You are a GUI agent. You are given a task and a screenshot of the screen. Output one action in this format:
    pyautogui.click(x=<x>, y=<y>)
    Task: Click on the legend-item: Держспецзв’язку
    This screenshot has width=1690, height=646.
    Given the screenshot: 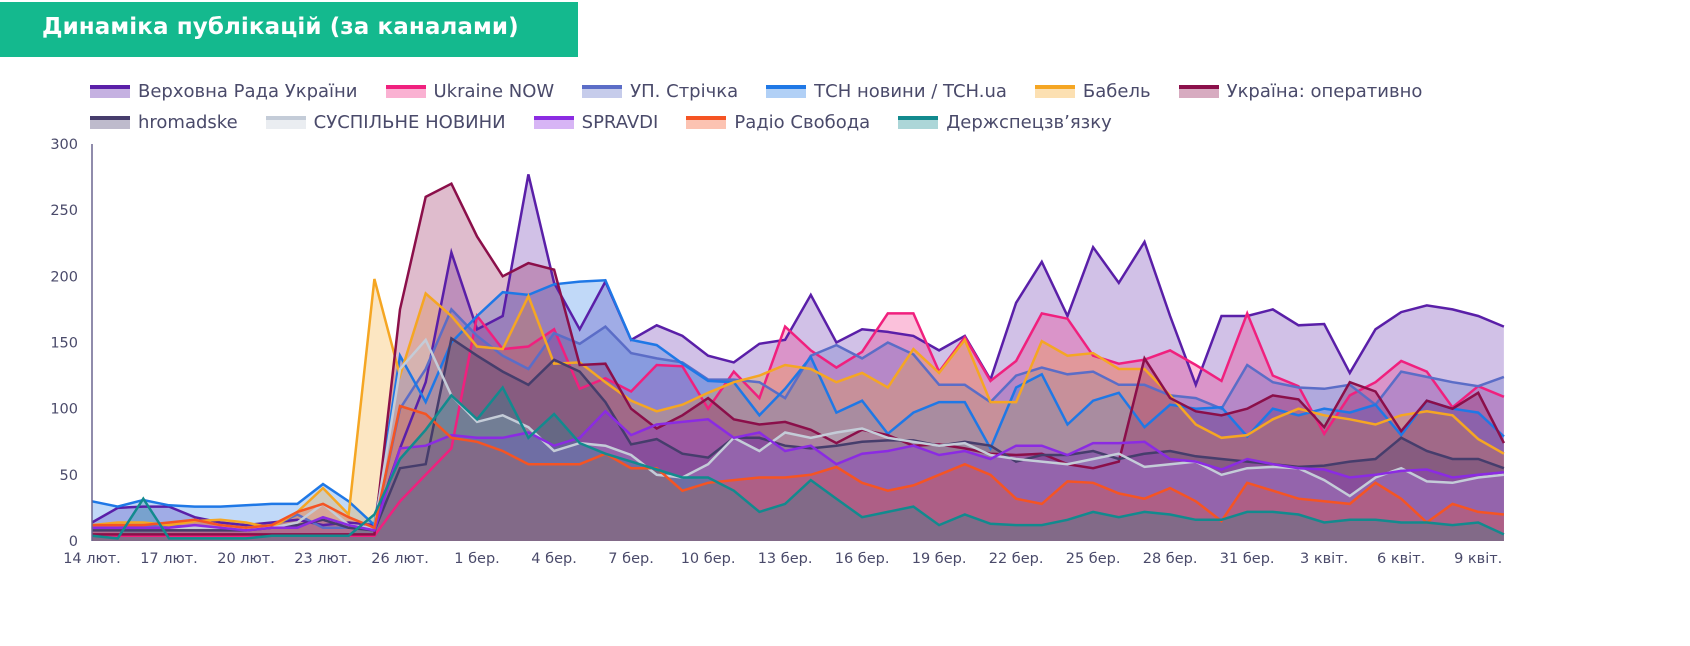 What is the action you would take?
    pyautogui.click(x=1005, y=122)
    